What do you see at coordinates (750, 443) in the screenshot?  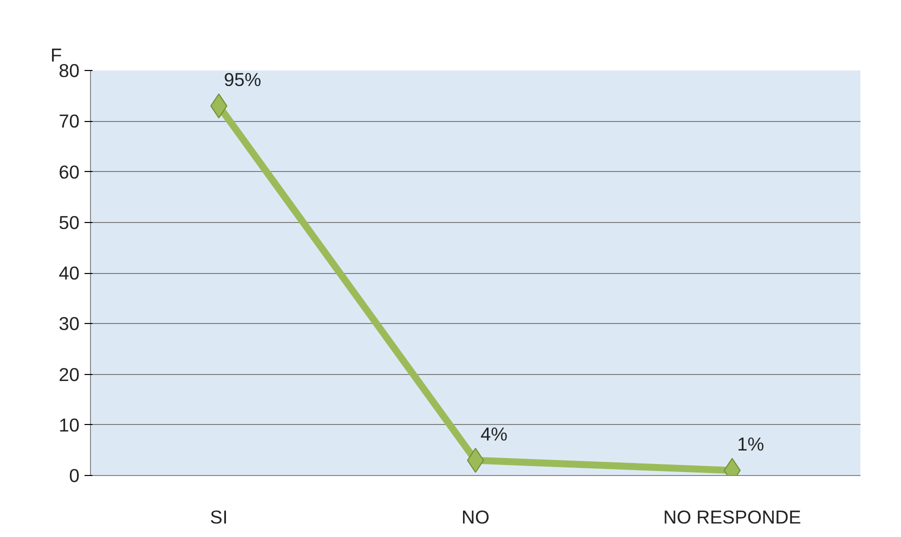 I see `text: 1%` at bounding box center [750, 443].